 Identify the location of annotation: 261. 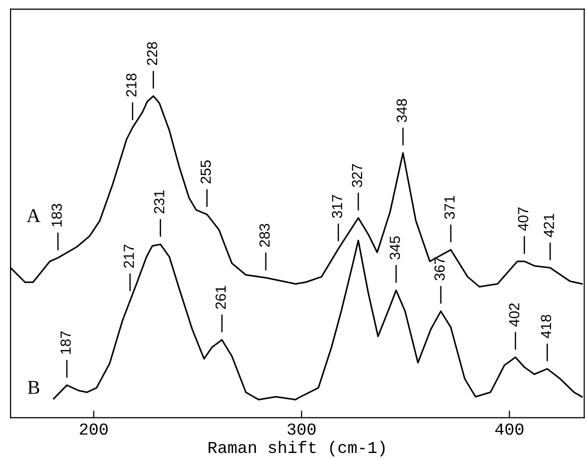
(221, 297).